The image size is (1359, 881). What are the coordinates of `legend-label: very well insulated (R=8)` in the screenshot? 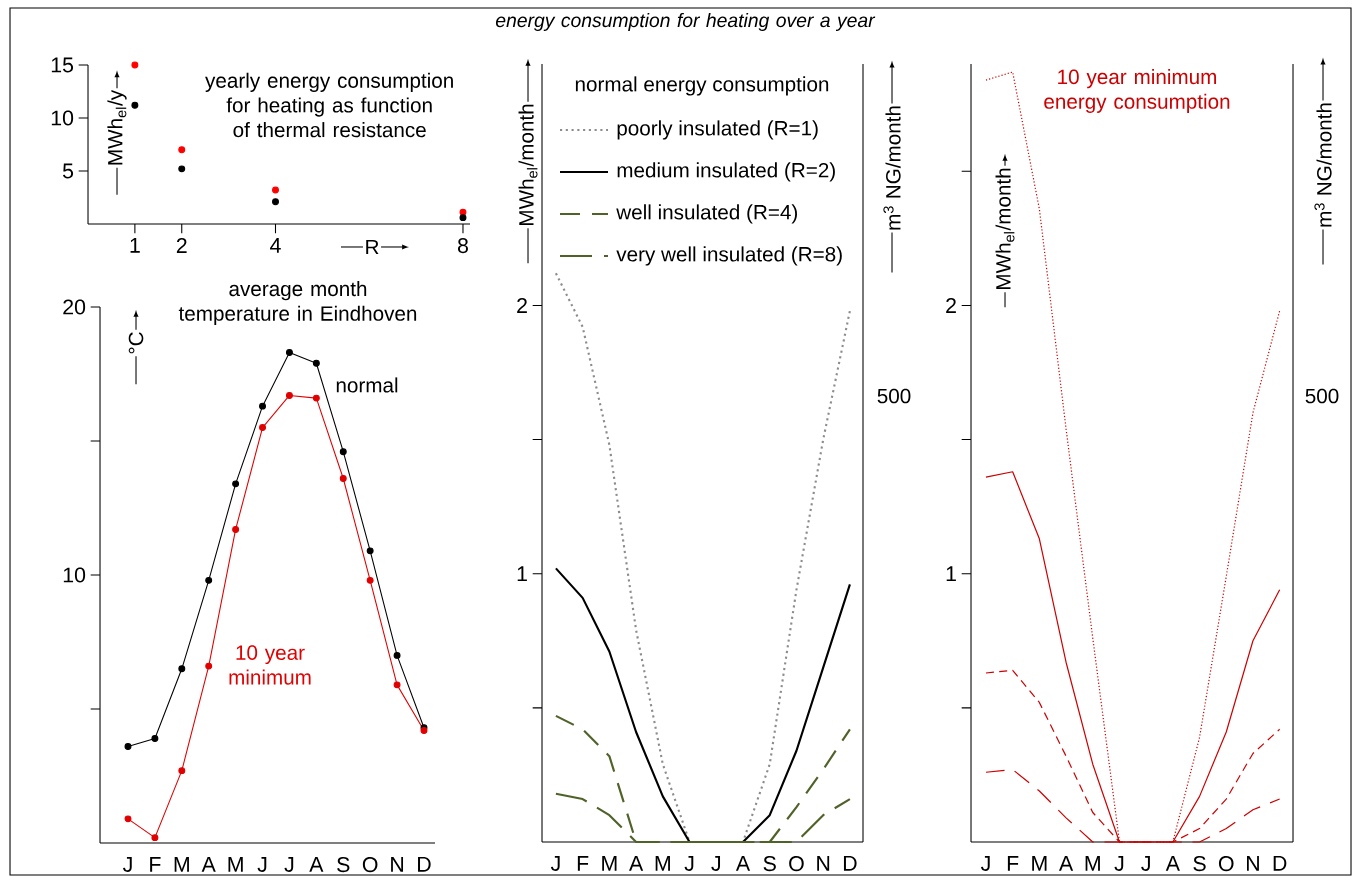 It's located at (729, 256).